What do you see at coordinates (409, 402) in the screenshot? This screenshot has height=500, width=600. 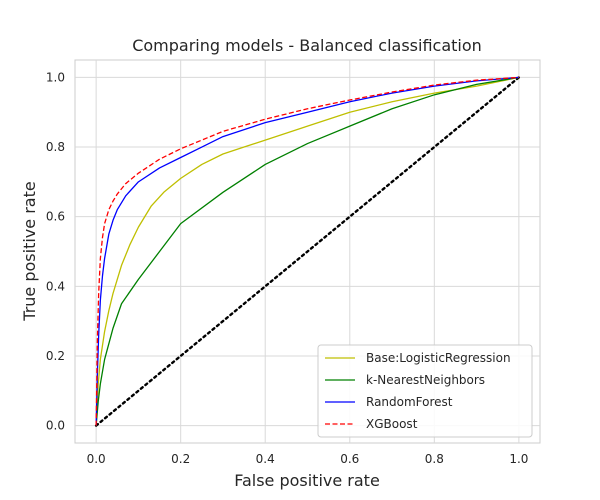 I see `legend-label: RandomForest` at bounding box center [409, 402].